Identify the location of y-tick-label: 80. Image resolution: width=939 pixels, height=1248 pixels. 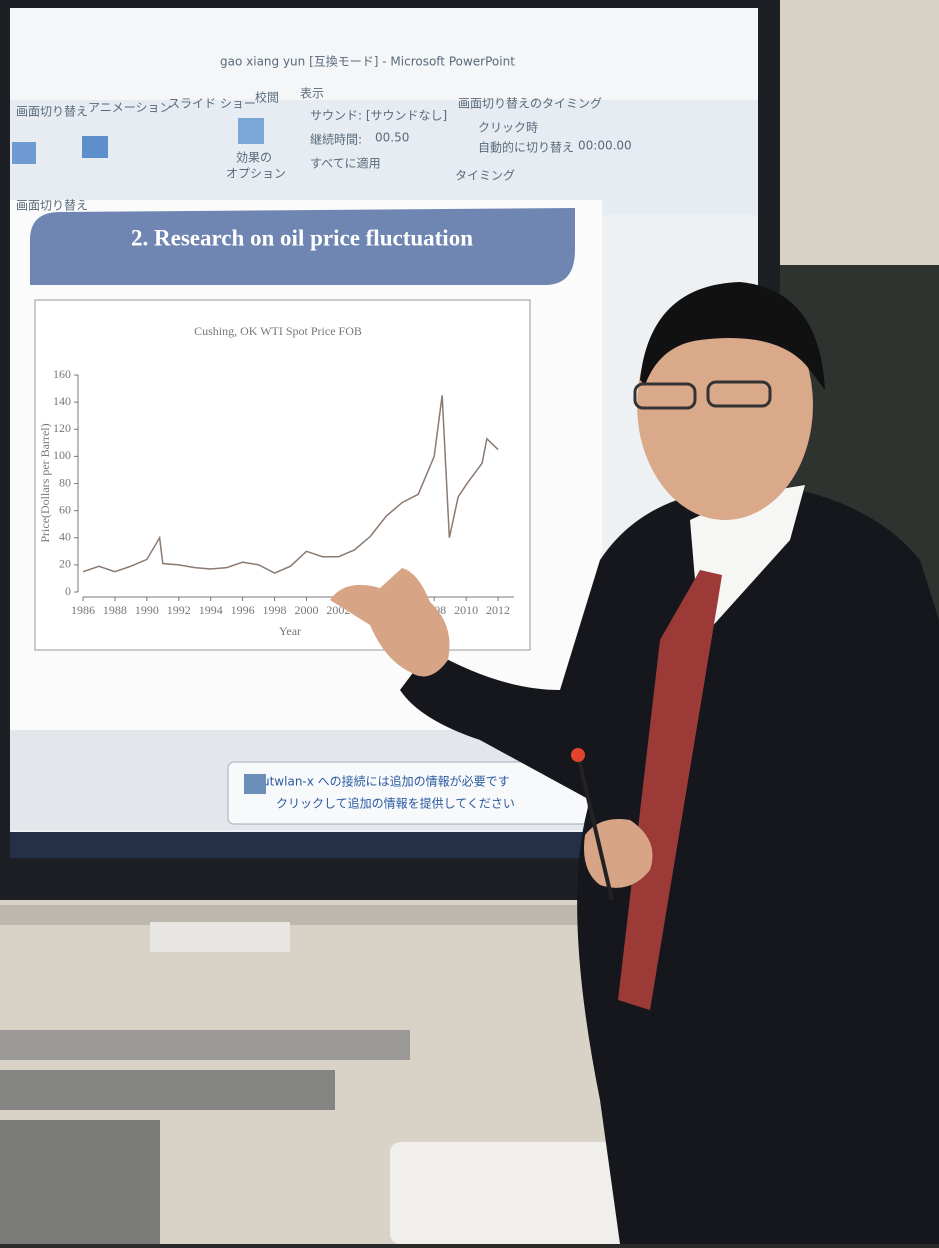
(65, 482).